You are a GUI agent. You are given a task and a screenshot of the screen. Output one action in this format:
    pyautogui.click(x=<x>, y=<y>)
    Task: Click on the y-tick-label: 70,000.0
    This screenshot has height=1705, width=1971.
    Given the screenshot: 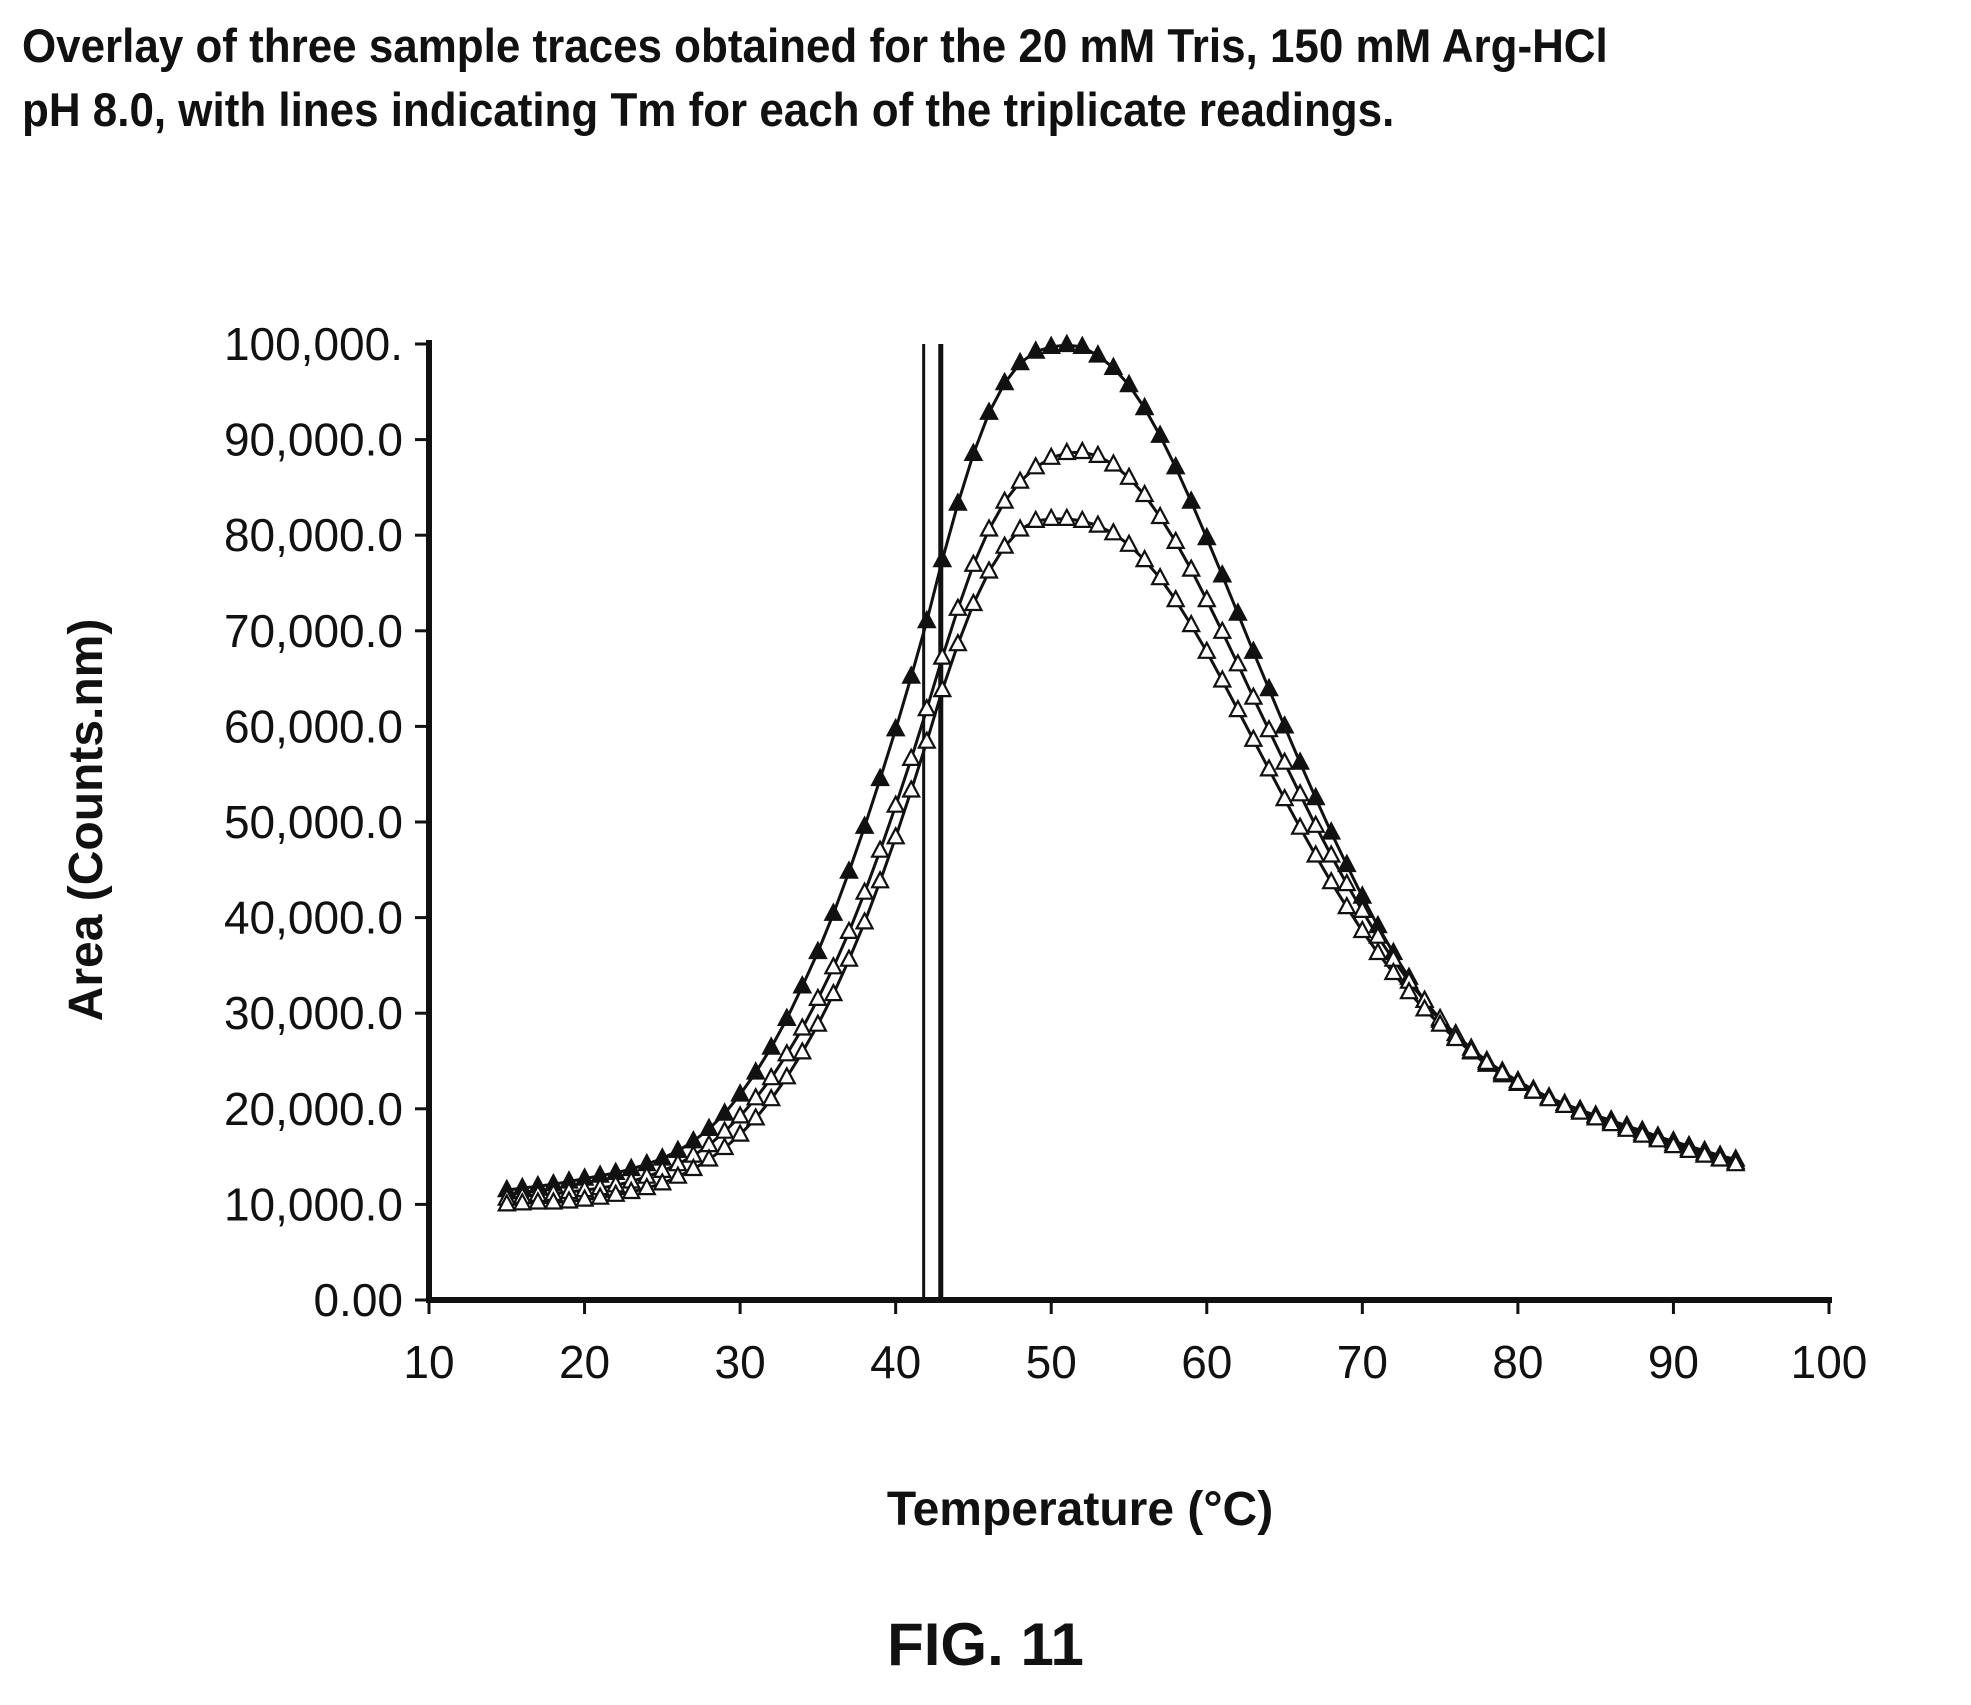 What is the action you would take?
    pyautogui.click(x=313, y=631)
    